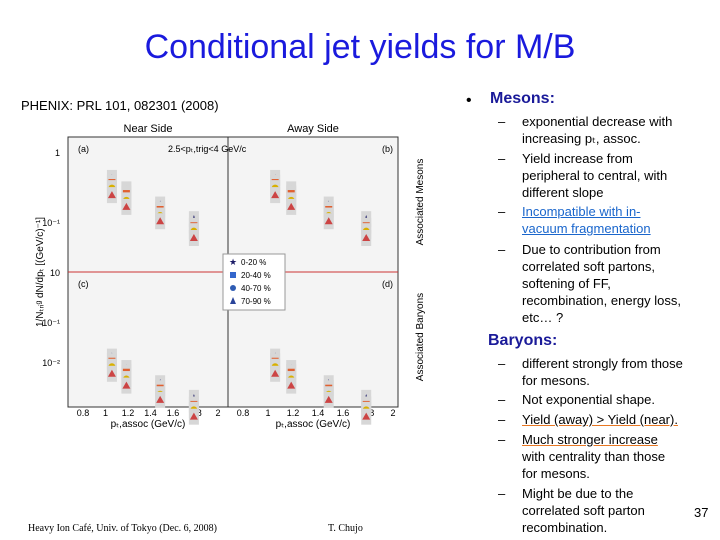  Describe the element at coordinates (51, 323) in the screenshot. I see `y-tick-4: 10⁻¹` at that location.